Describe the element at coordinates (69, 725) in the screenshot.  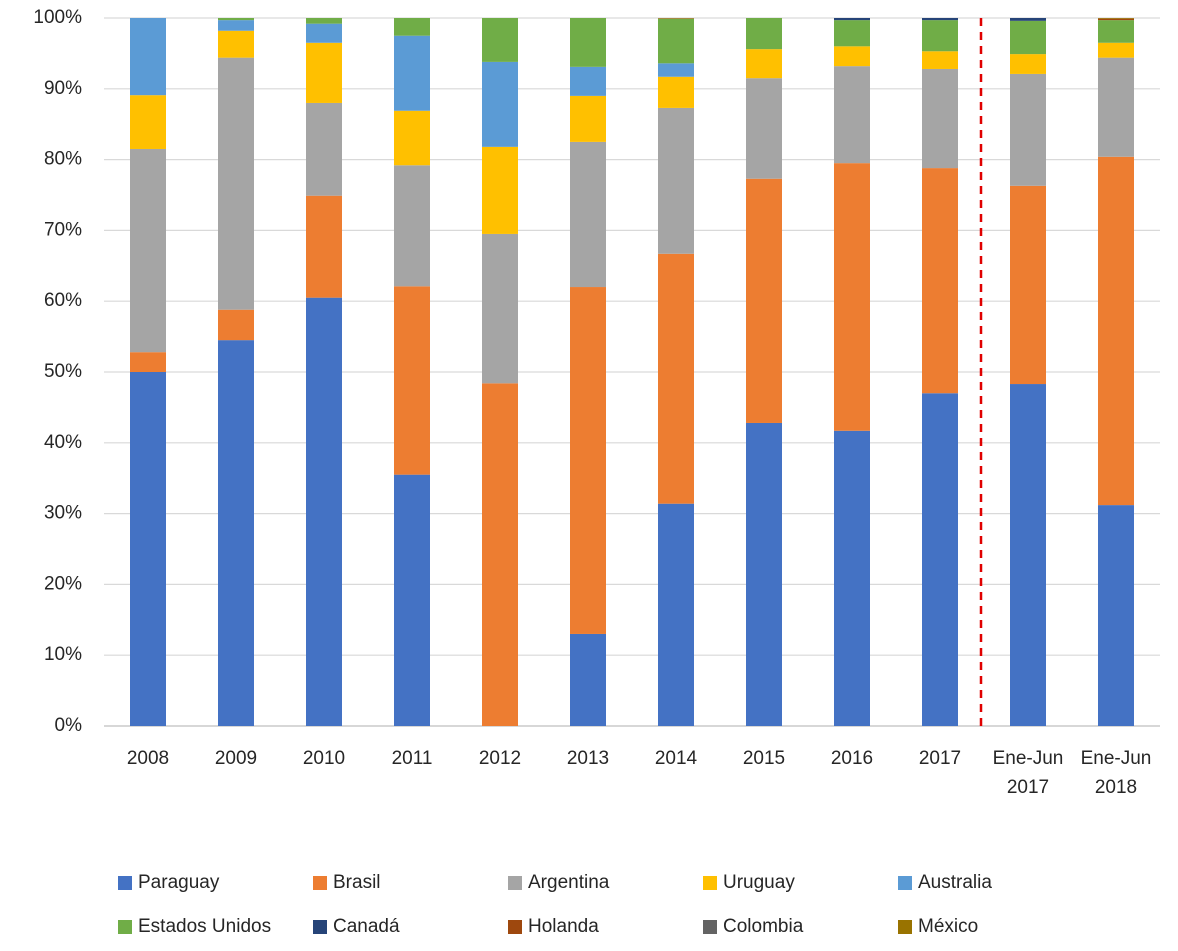
I see `y-tick-label: 0%` at that location.